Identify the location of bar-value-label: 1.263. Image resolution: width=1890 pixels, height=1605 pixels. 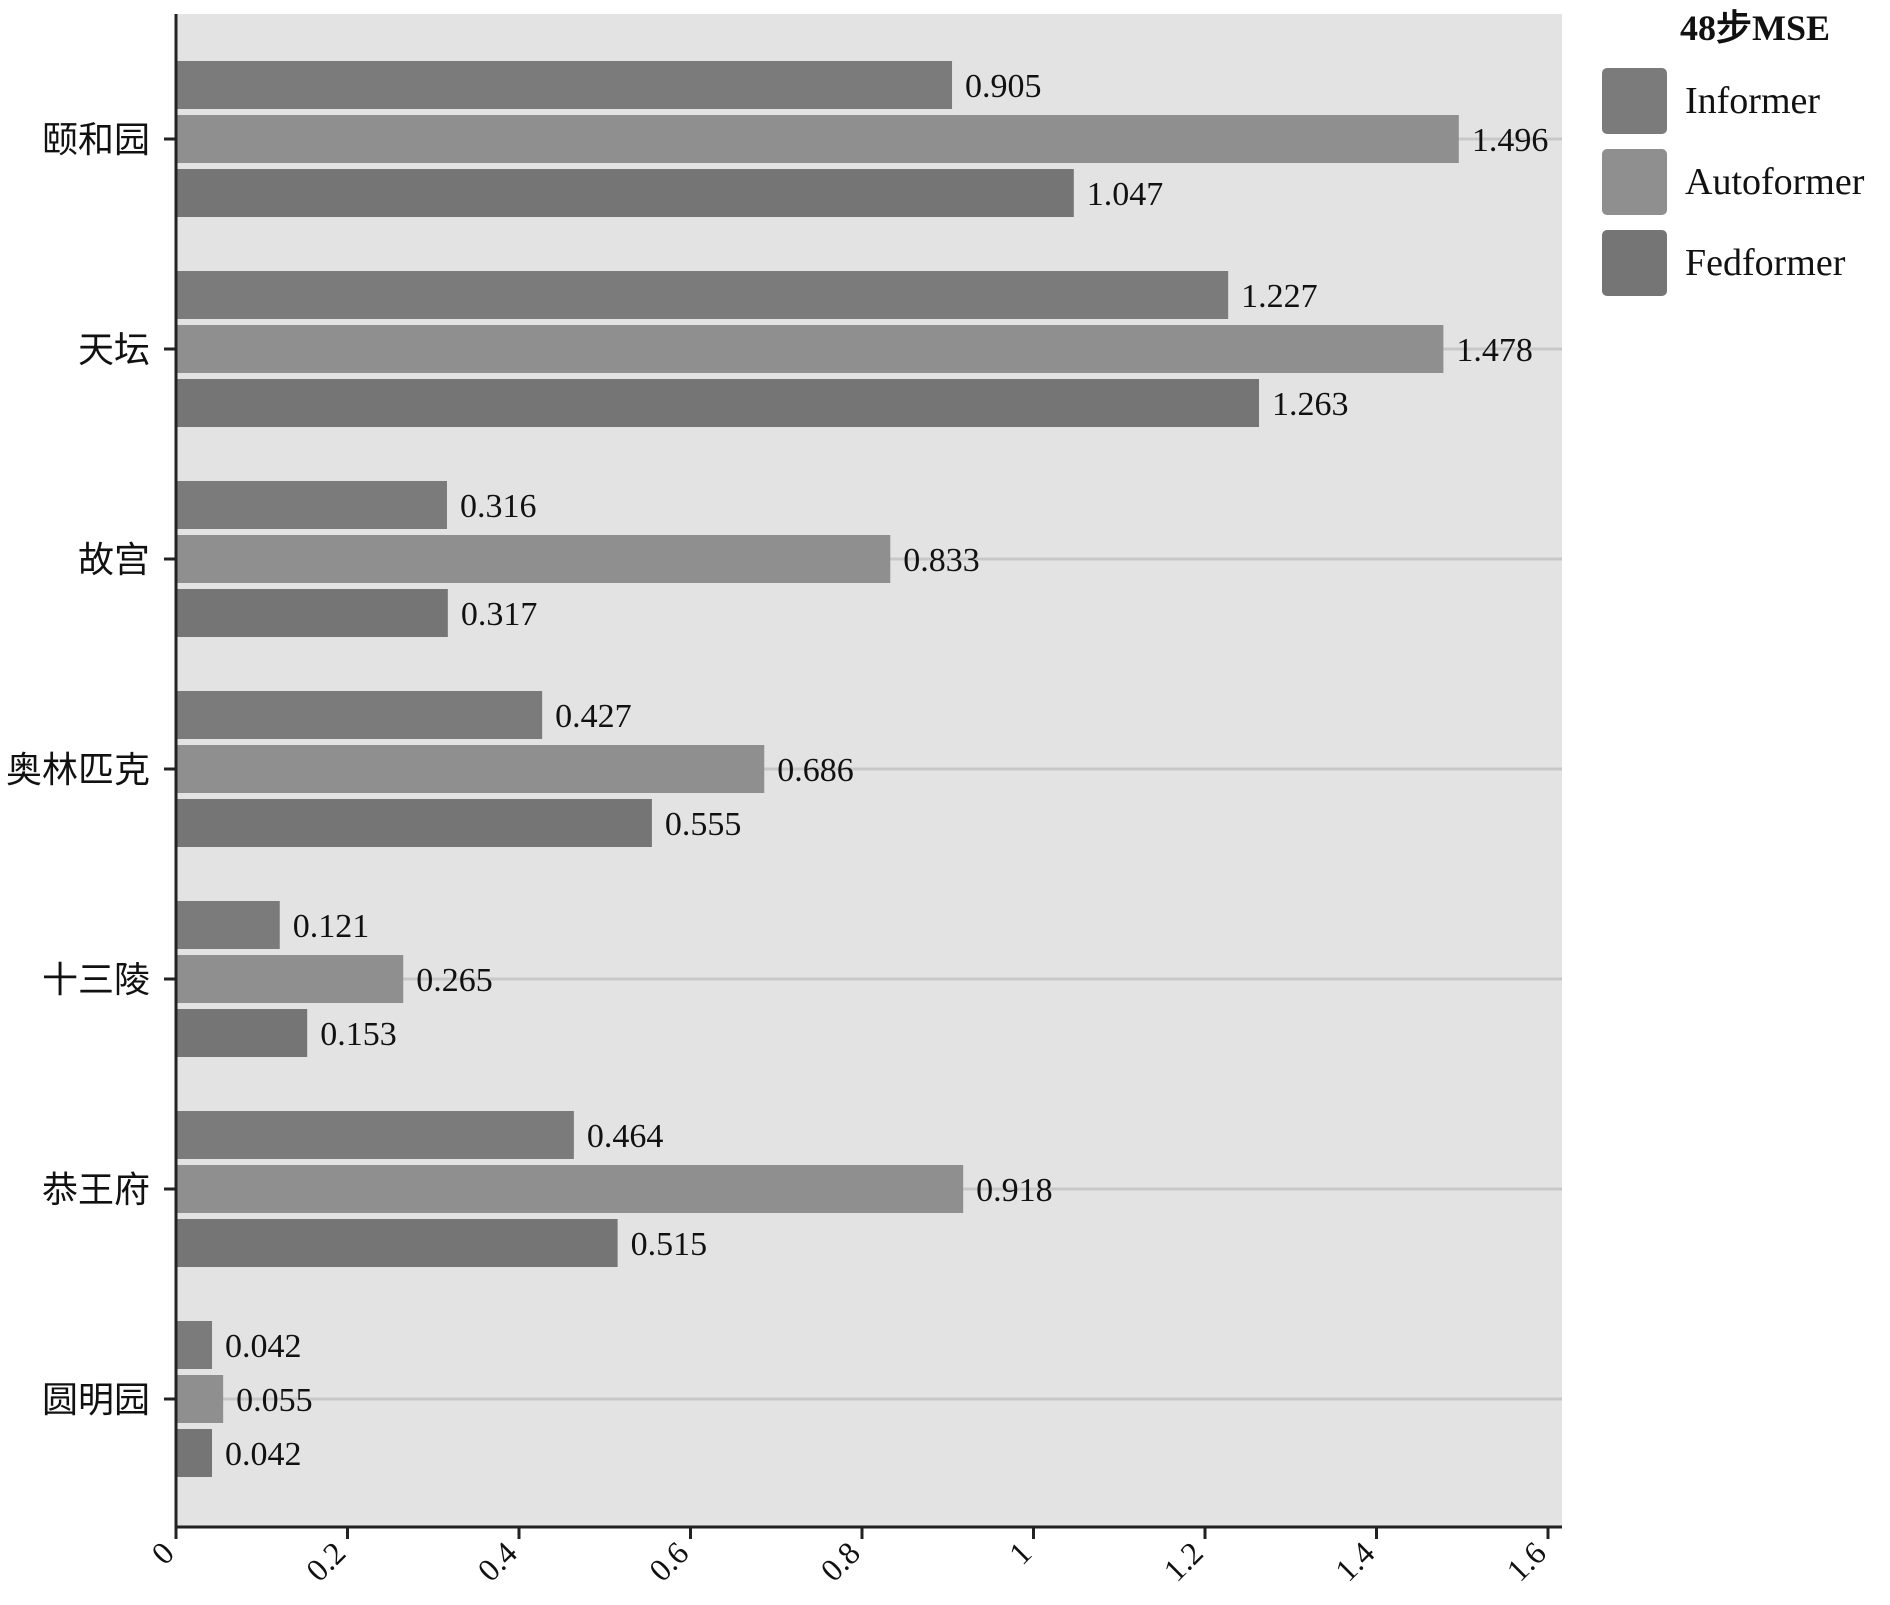
(1310, 404).